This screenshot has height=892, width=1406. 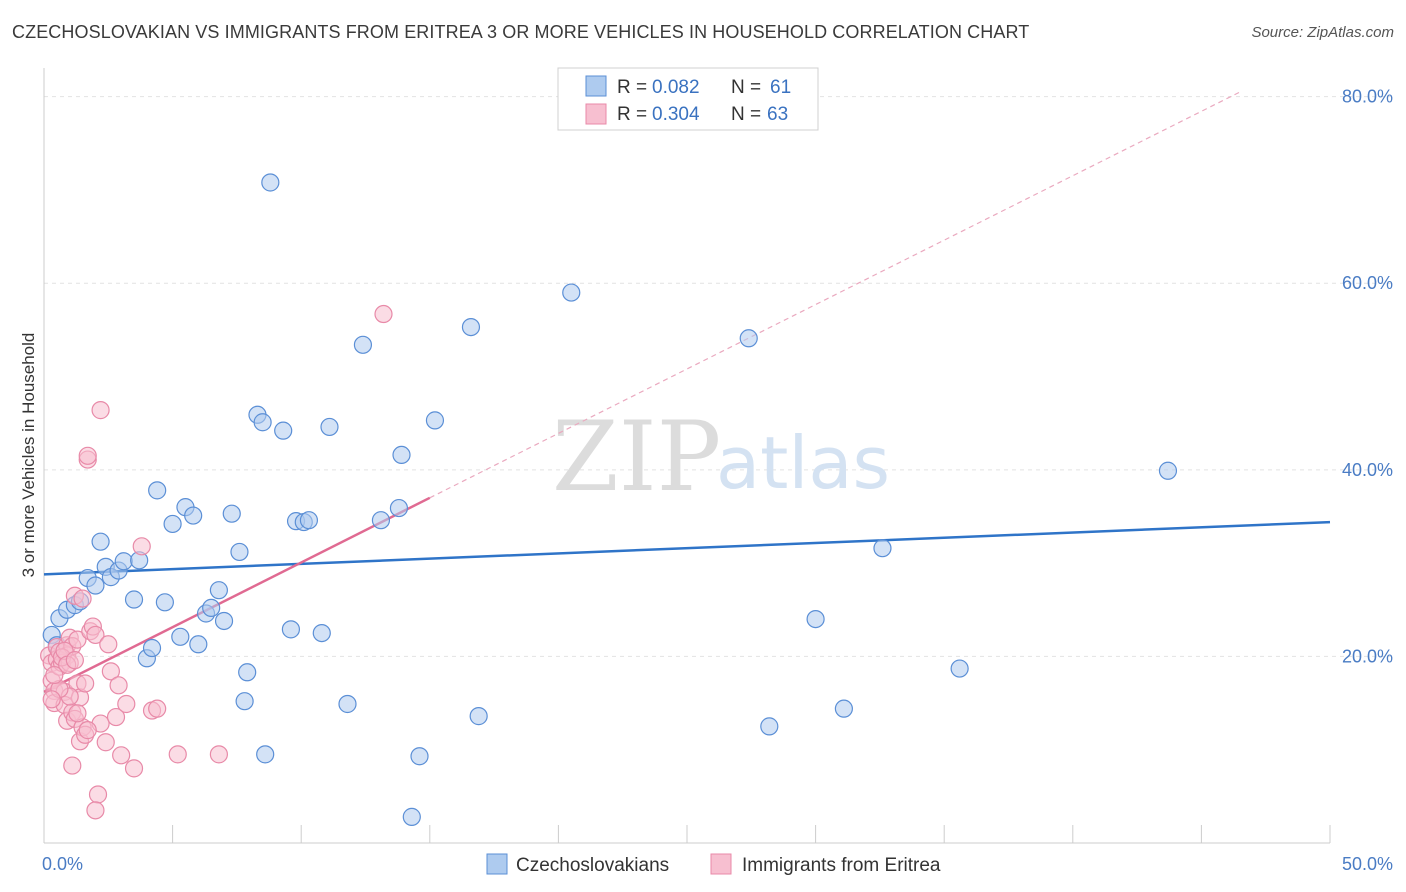 I want to click on legend-n-label-czech: N =, so click(x=746, y=87).